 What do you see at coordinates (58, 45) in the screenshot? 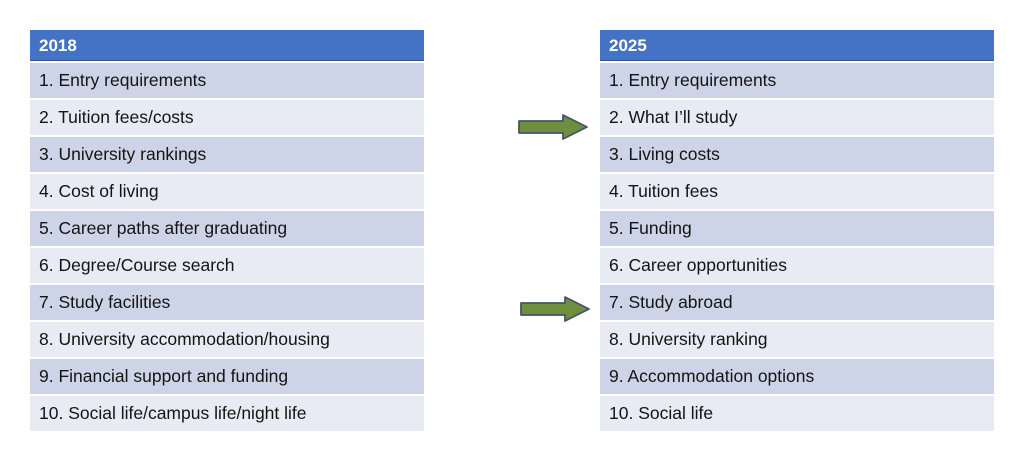
I see `table-title: 2018` at bounding box center [58, 45].